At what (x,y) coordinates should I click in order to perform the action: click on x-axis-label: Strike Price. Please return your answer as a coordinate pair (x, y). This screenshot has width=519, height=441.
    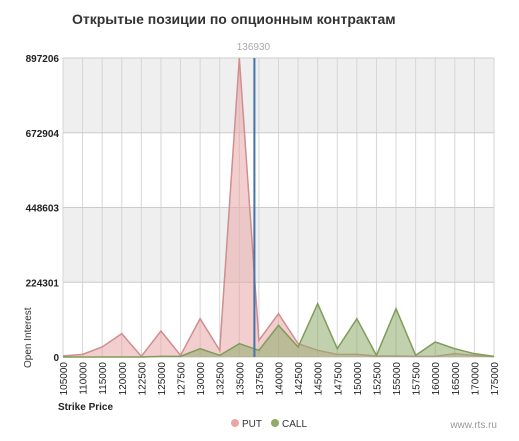
    Looking at the image, I should click on (85, 407).